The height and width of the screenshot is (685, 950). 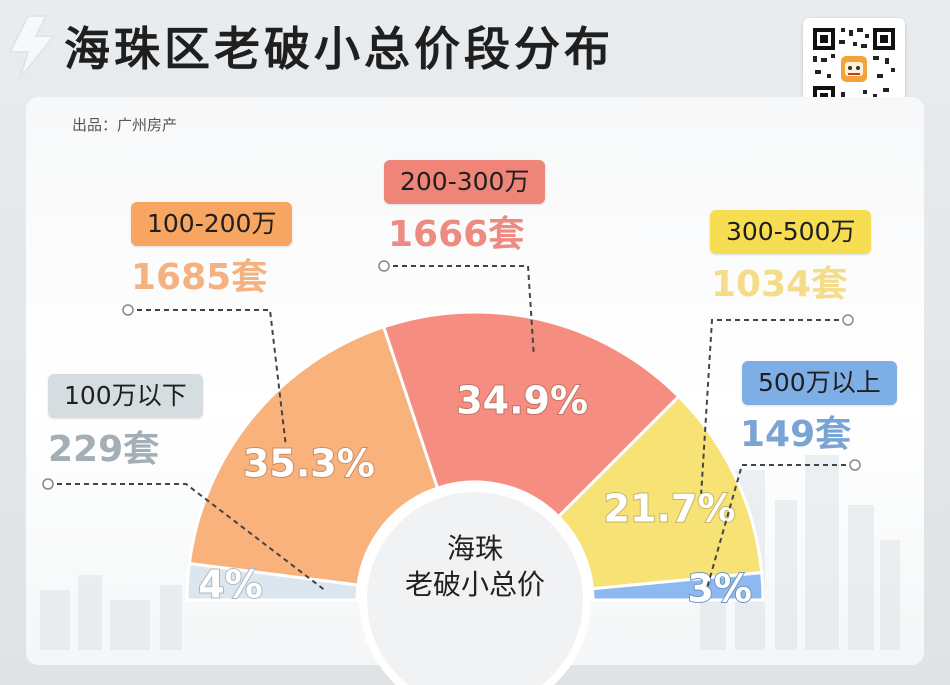 What do you see at coordinates (230, 584) in the screenshot?
I see `slice-percent-label: 4%` at bounding box center [230, 584].